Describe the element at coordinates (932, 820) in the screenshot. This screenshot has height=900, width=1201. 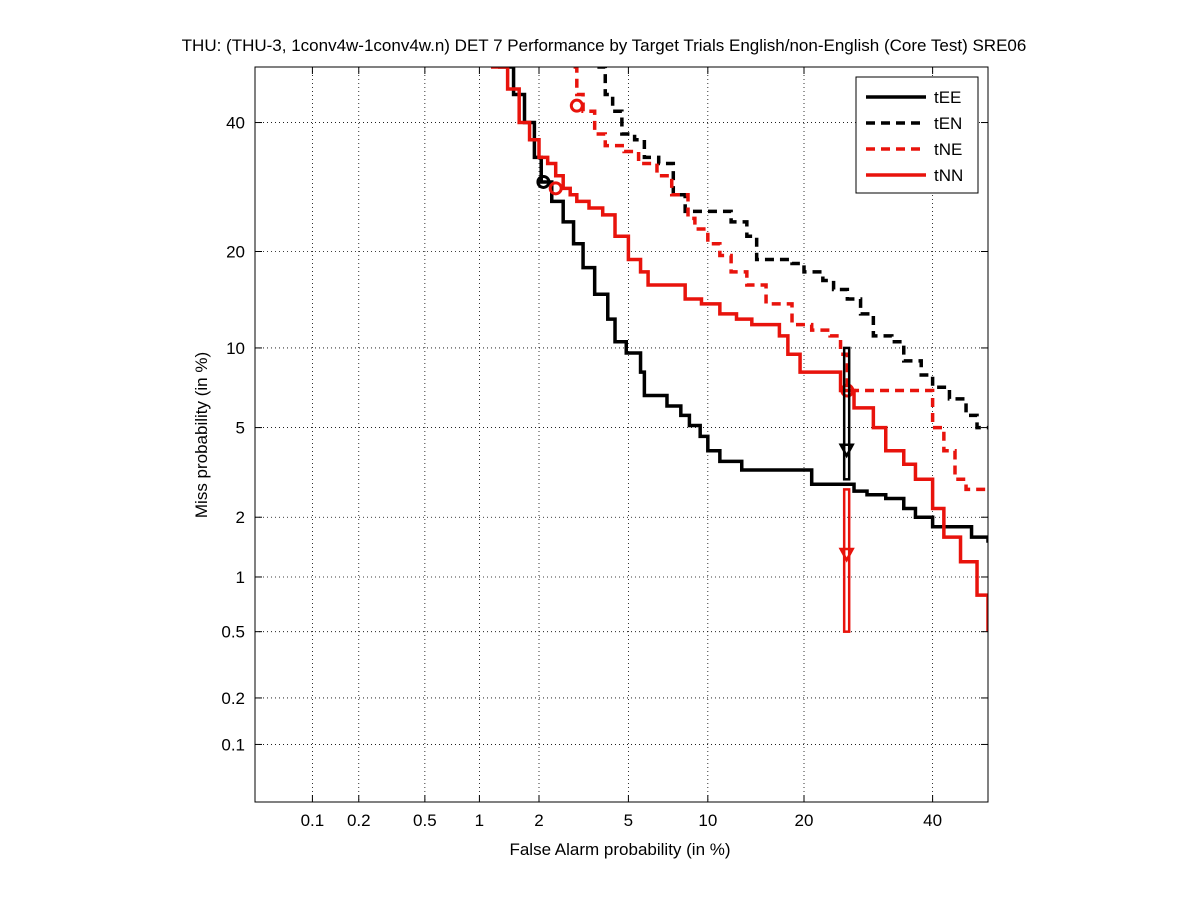
I see `x-tick-label: 40` at that location.